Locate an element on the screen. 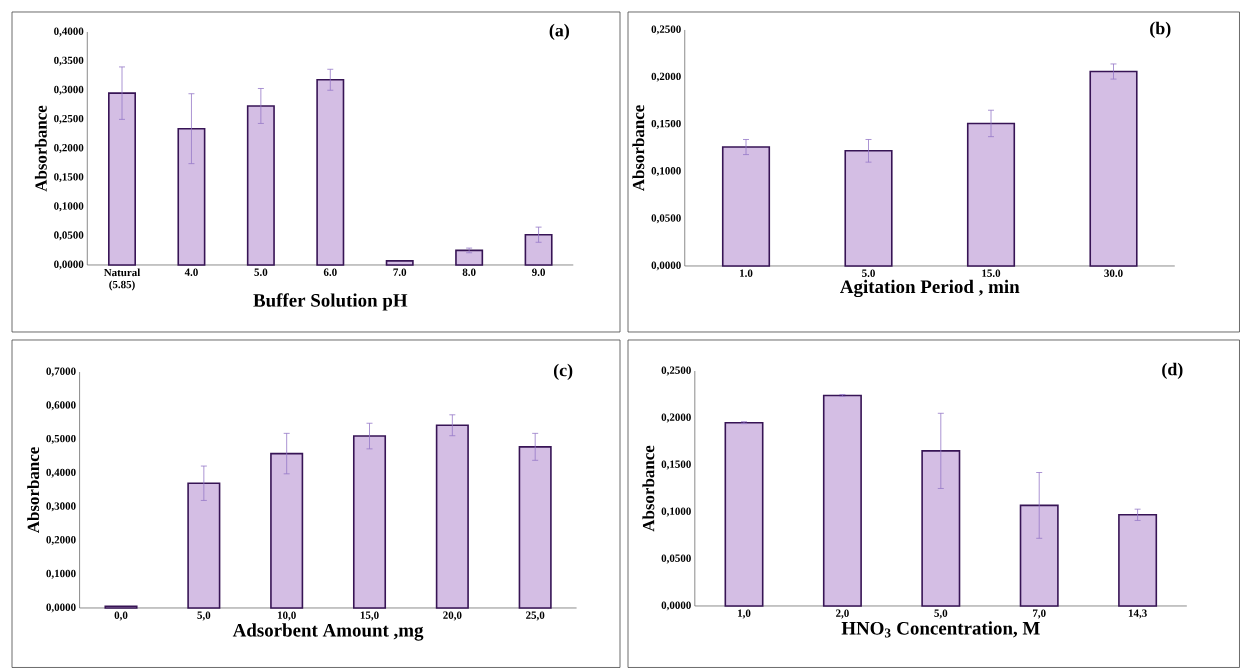  y-tick-label: 0,3500 is located at coordinates (69, 61).